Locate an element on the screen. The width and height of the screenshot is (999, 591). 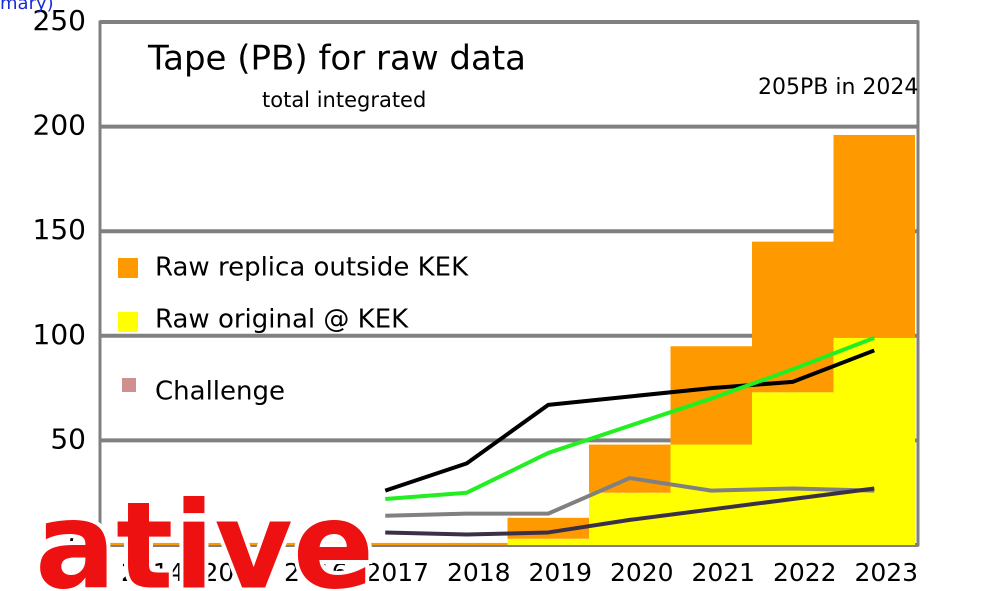
overlay-text: ative is located at coordinates (204, 534).